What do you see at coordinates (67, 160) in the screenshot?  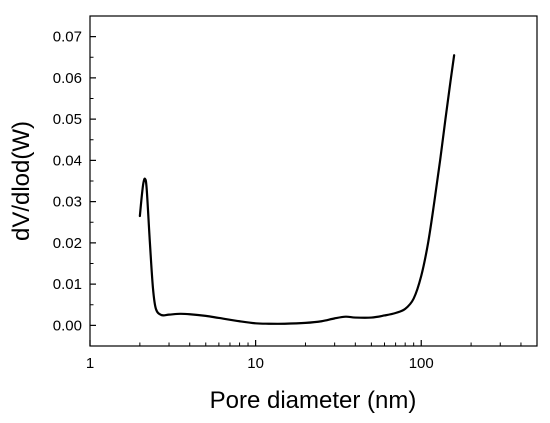 I see `y-tick-label: 0.04` at bounding box center [67, 160].